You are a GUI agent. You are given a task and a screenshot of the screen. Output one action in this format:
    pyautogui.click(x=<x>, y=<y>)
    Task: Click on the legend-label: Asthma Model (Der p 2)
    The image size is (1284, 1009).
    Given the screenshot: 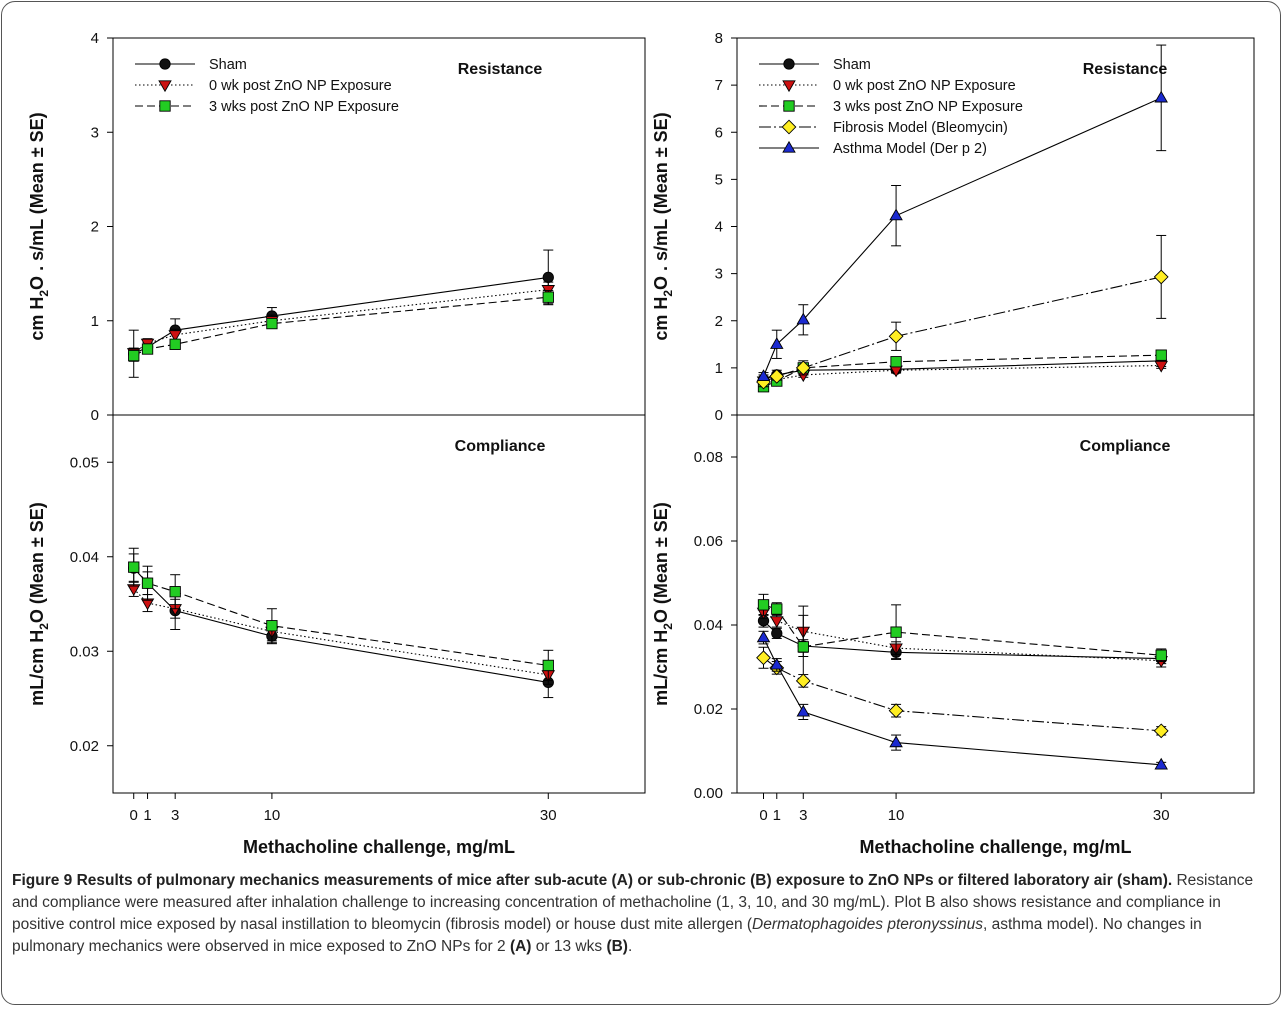 What is the action you would take?
    pyautogui.click(x=910, y=149)
    